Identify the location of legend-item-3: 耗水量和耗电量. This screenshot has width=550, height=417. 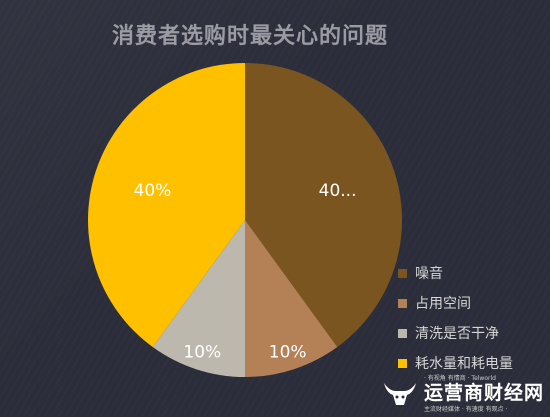
(455, 363).